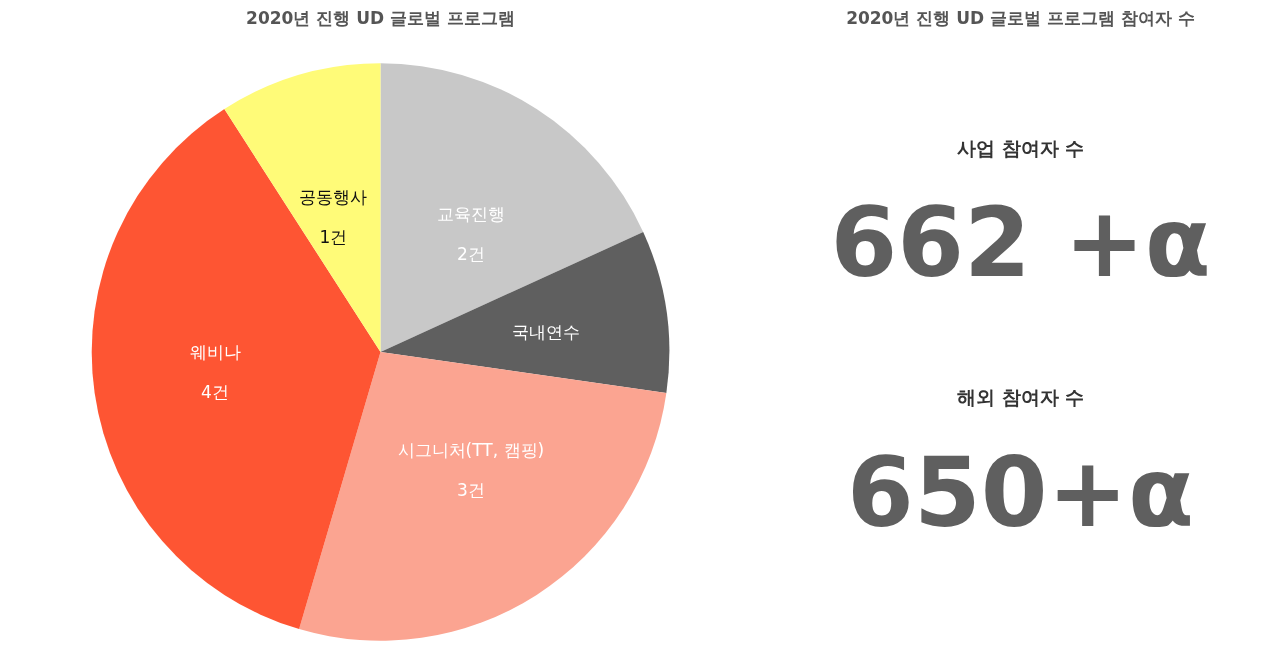  What do you see at coordinates (380, 17) in the screenshot?
I see `chart-title: 2020년 진행 UD 글로벌 프로그램` at bounding box center [380, 17].